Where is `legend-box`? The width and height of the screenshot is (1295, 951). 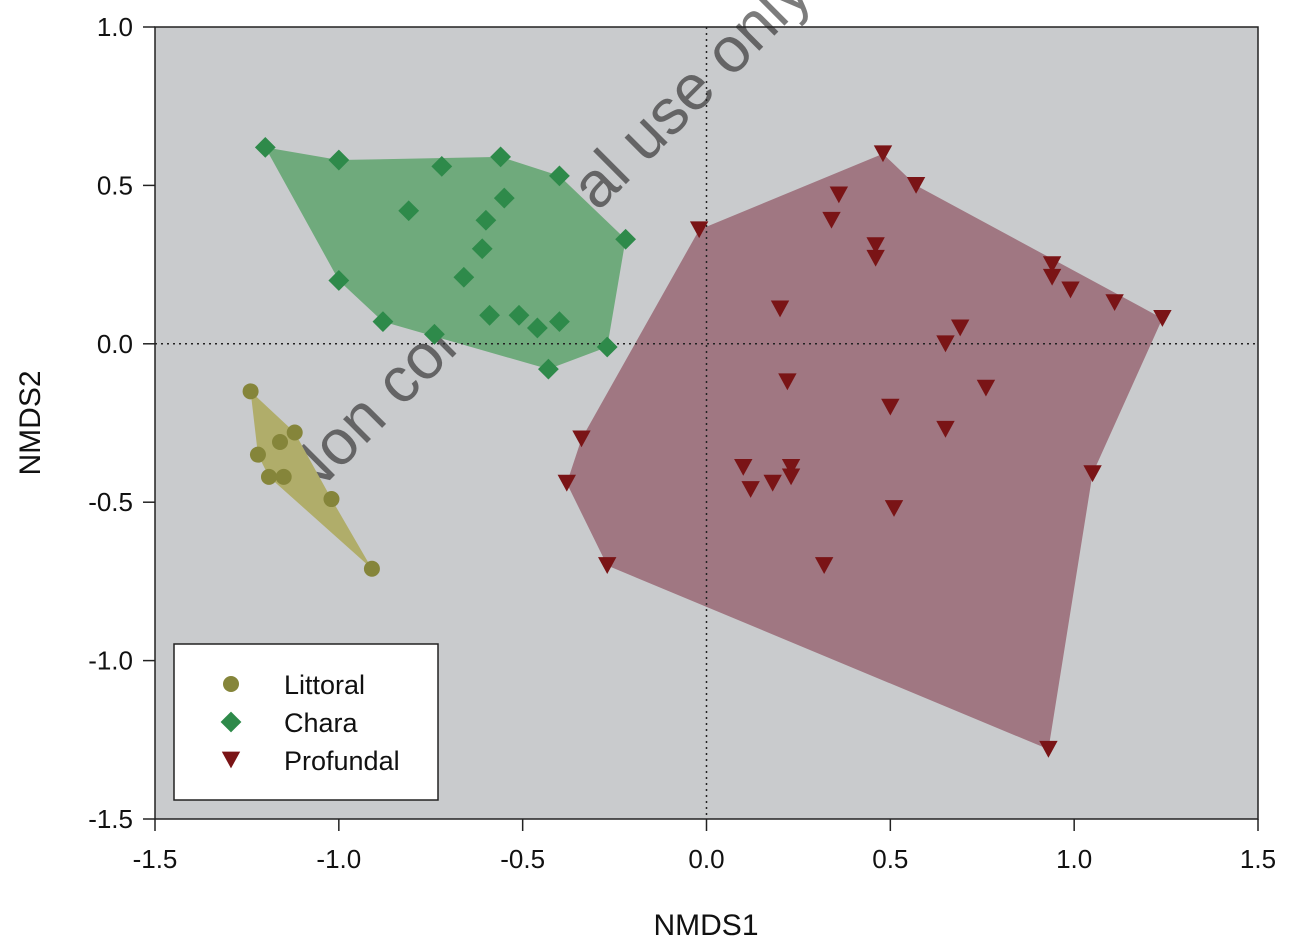
legend-box is located at coordinates (306, 722).